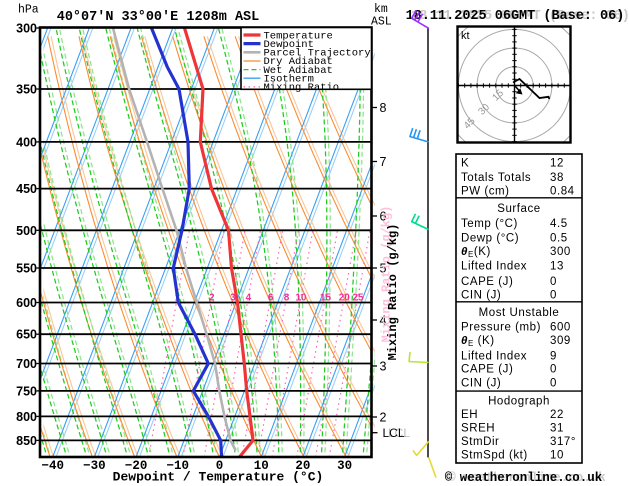 The height and width of the screenshot is (486, 629). What do you see at coordinates (557, 429) in the screenshot?
I see `svg-text: 31` at bounding box center [557, 429].